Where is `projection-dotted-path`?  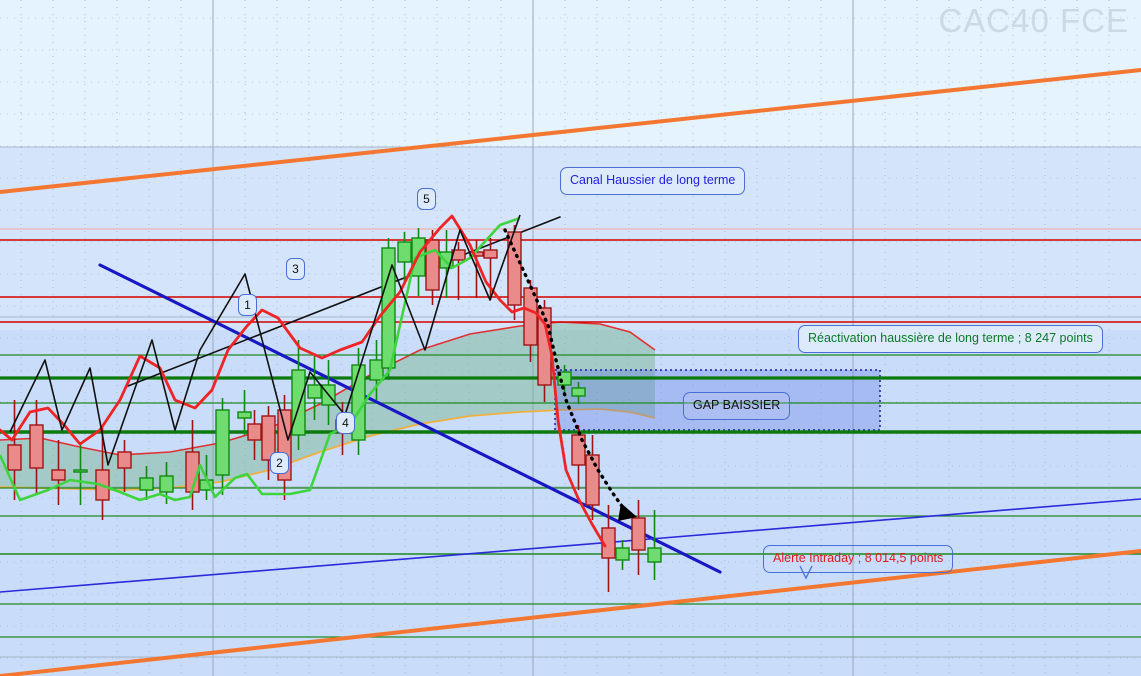 projection-dotted-path is located at coordinates (565, 371).